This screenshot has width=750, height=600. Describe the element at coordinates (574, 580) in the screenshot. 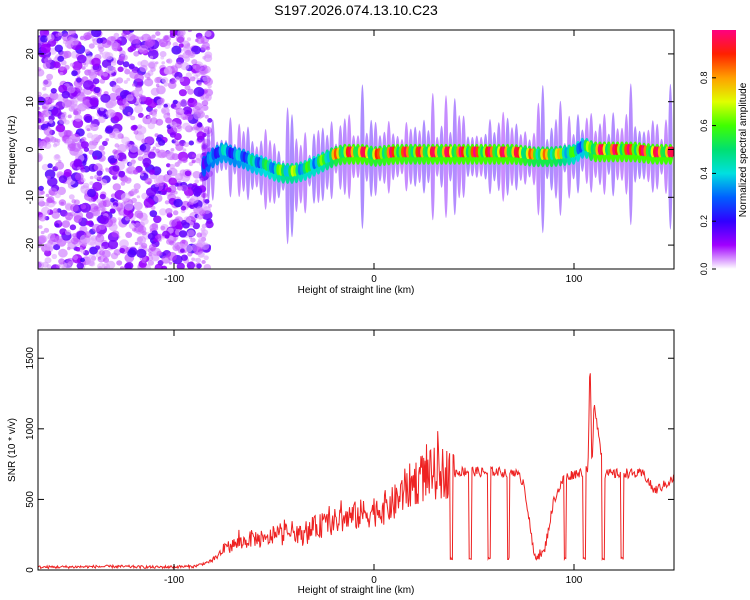

I see `x-tick-label: 100` at that location.